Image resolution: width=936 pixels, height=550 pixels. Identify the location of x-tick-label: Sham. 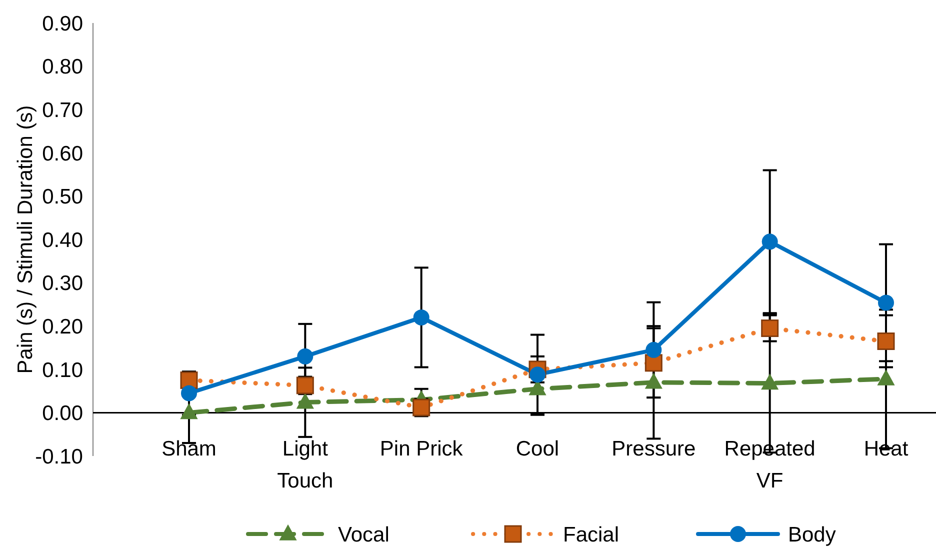
(189, 449).